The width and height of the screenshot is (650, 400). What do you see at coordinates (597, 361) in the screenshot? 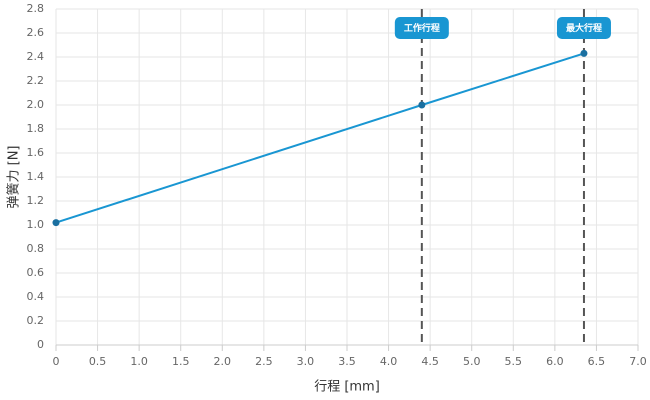
I see `x-tick-label: 6.5` at bounding box center [597, 361].